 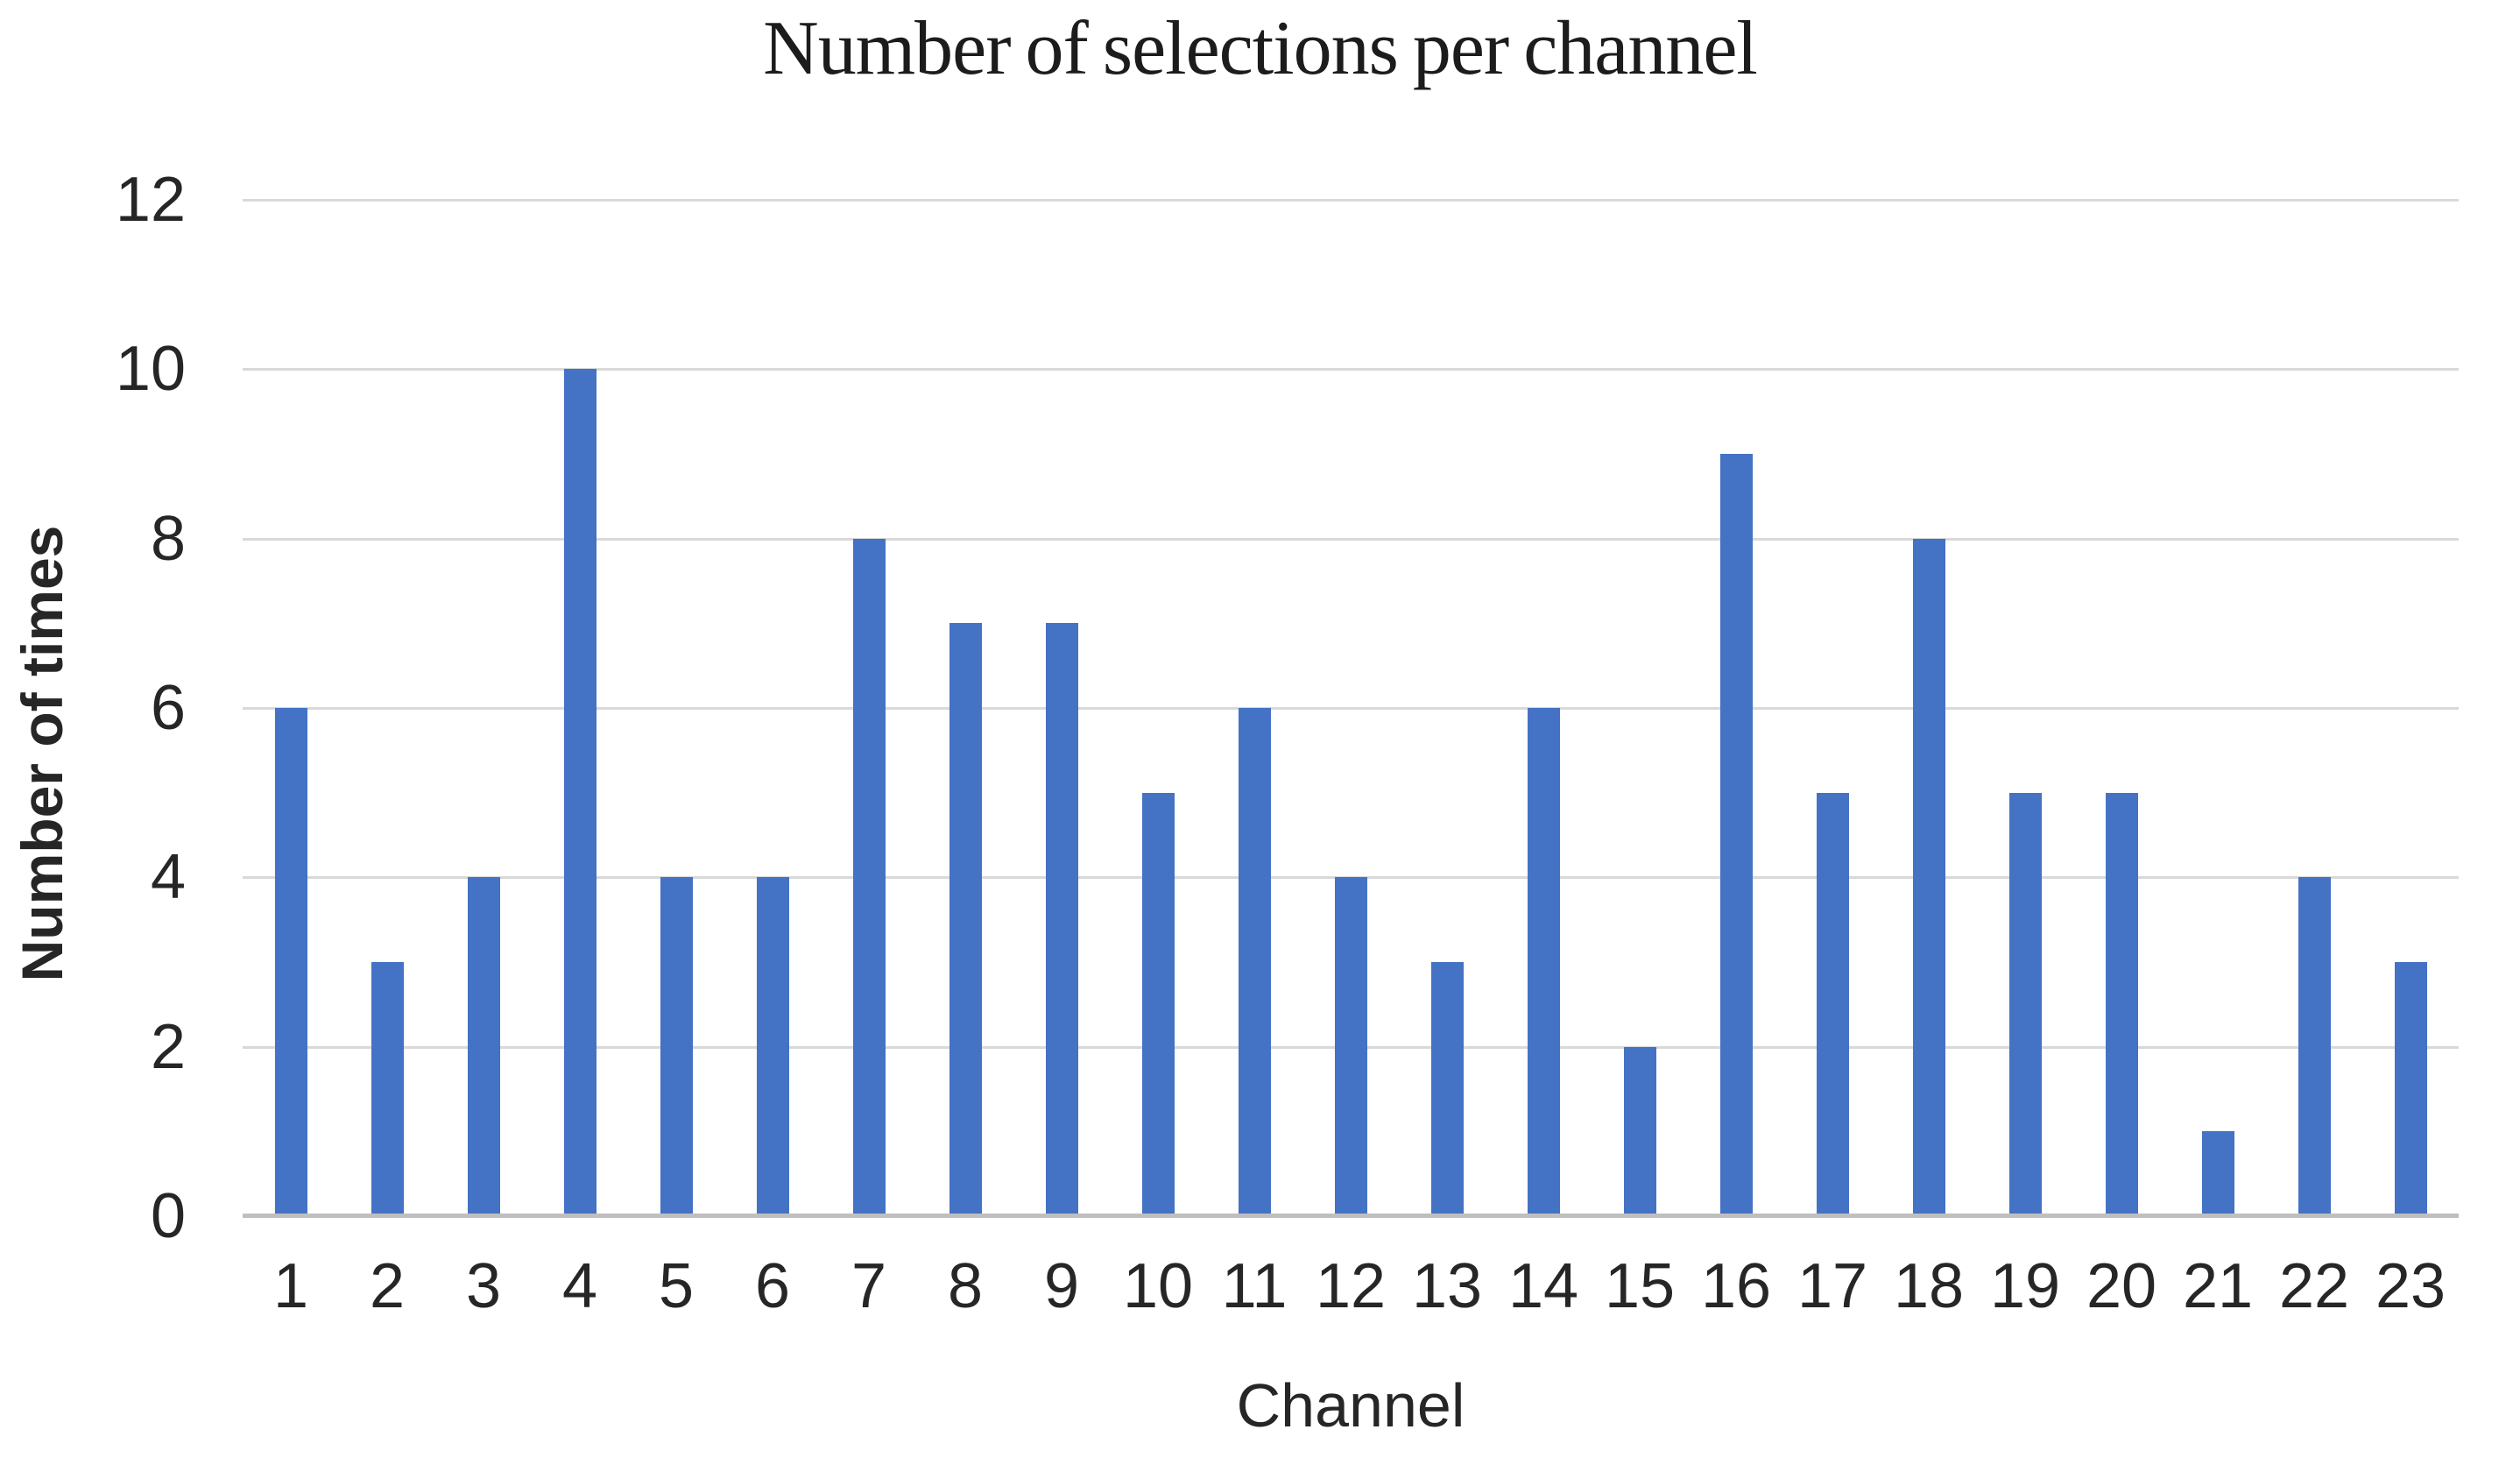 What do you see at coordinates (579, 1286) in the screenshot?
I see `x-tick-label-4: 4` at bounding box center [579, 1286].